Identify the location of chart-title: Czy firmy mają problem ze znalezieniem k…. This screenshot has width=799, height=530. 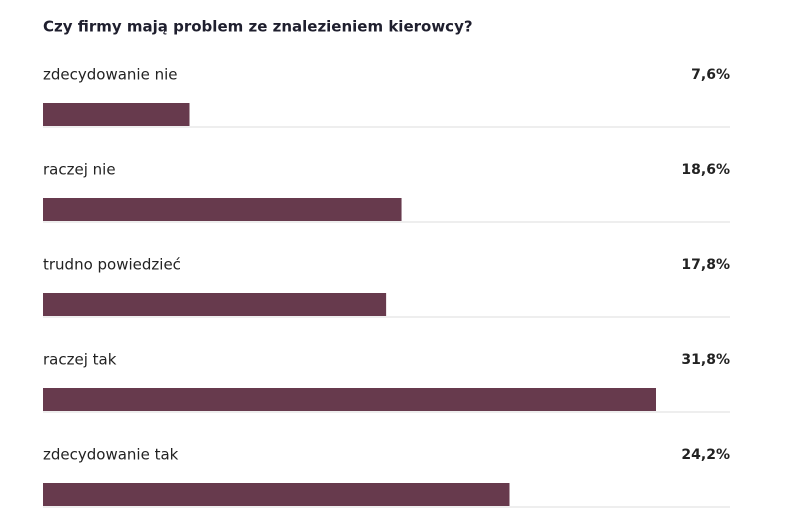
(258, 27).